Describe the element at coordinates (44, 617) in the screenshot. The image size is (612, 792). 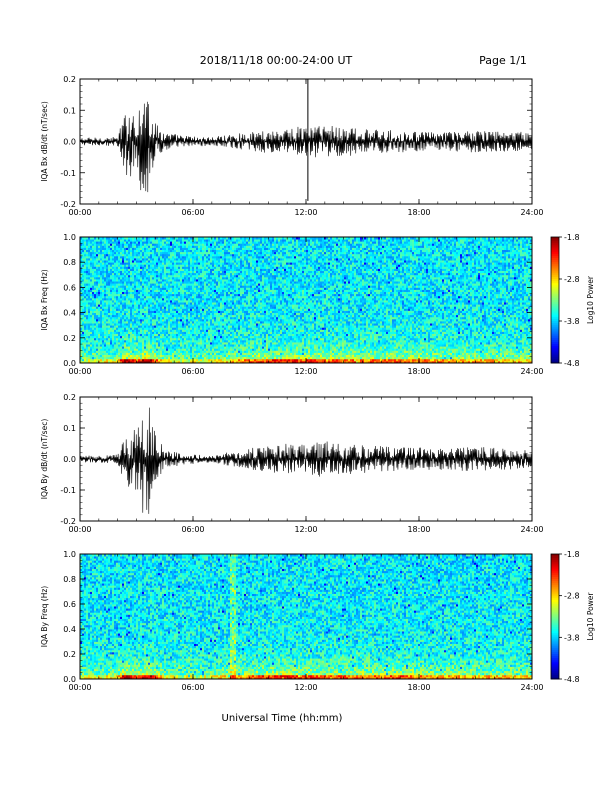
I see `y-axis-label-4: IQA By Freq (Hz)` at that location.